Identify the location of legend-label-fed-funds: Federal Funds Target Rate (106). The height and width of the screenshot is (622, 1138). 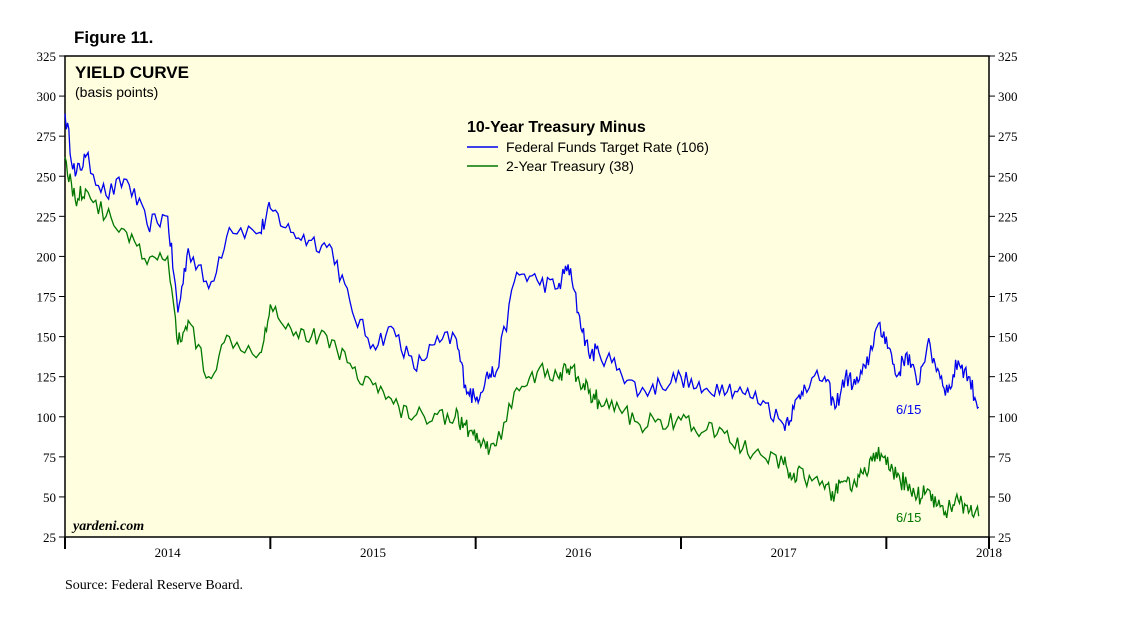
(607, 147).